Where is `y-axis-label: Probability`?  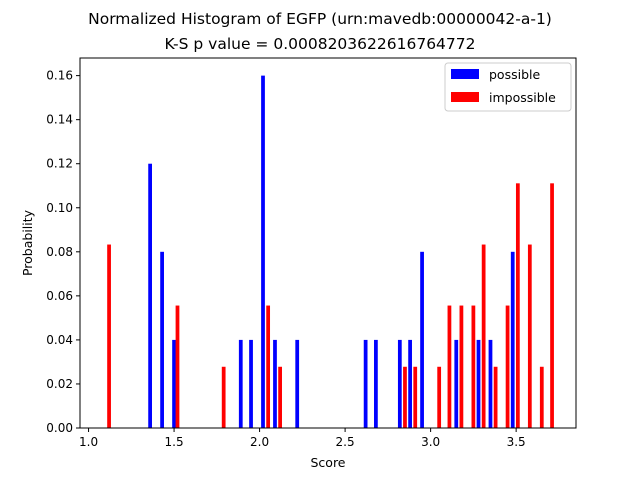 y-axis-label: Probability is located at coordinates (27, 242).